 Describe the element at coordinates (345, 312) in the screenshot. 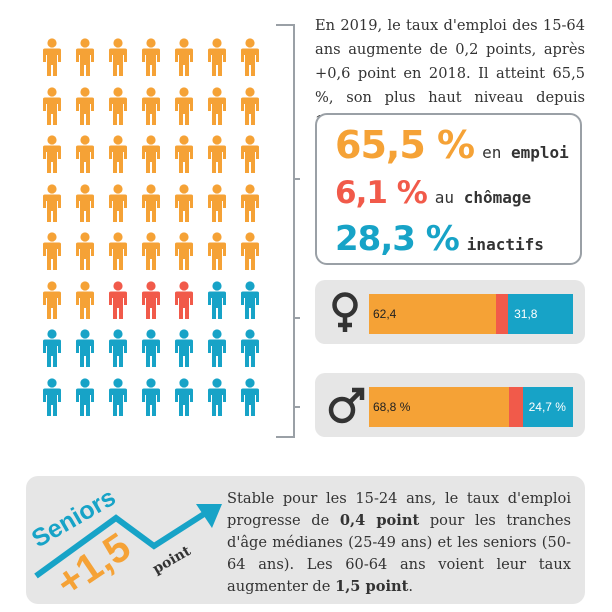

I see `female-symbol-icon` at that location.